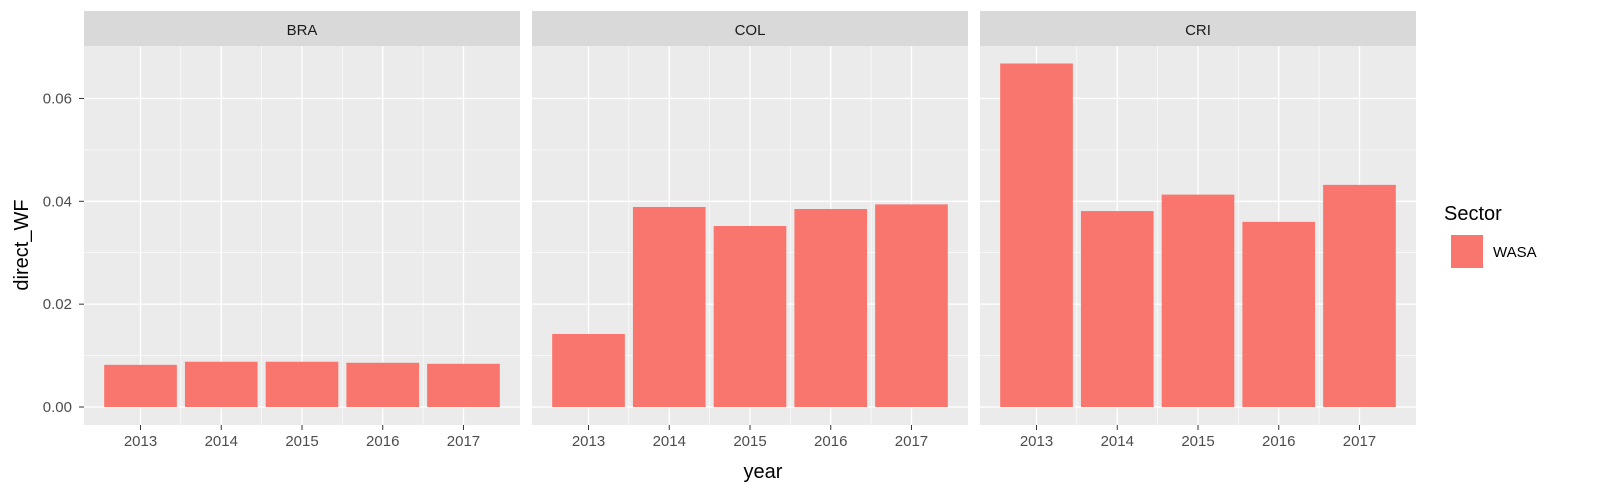 The image size is (1600, 500). I want to click on facet-strip-label: CRI, so click(1198, 30).